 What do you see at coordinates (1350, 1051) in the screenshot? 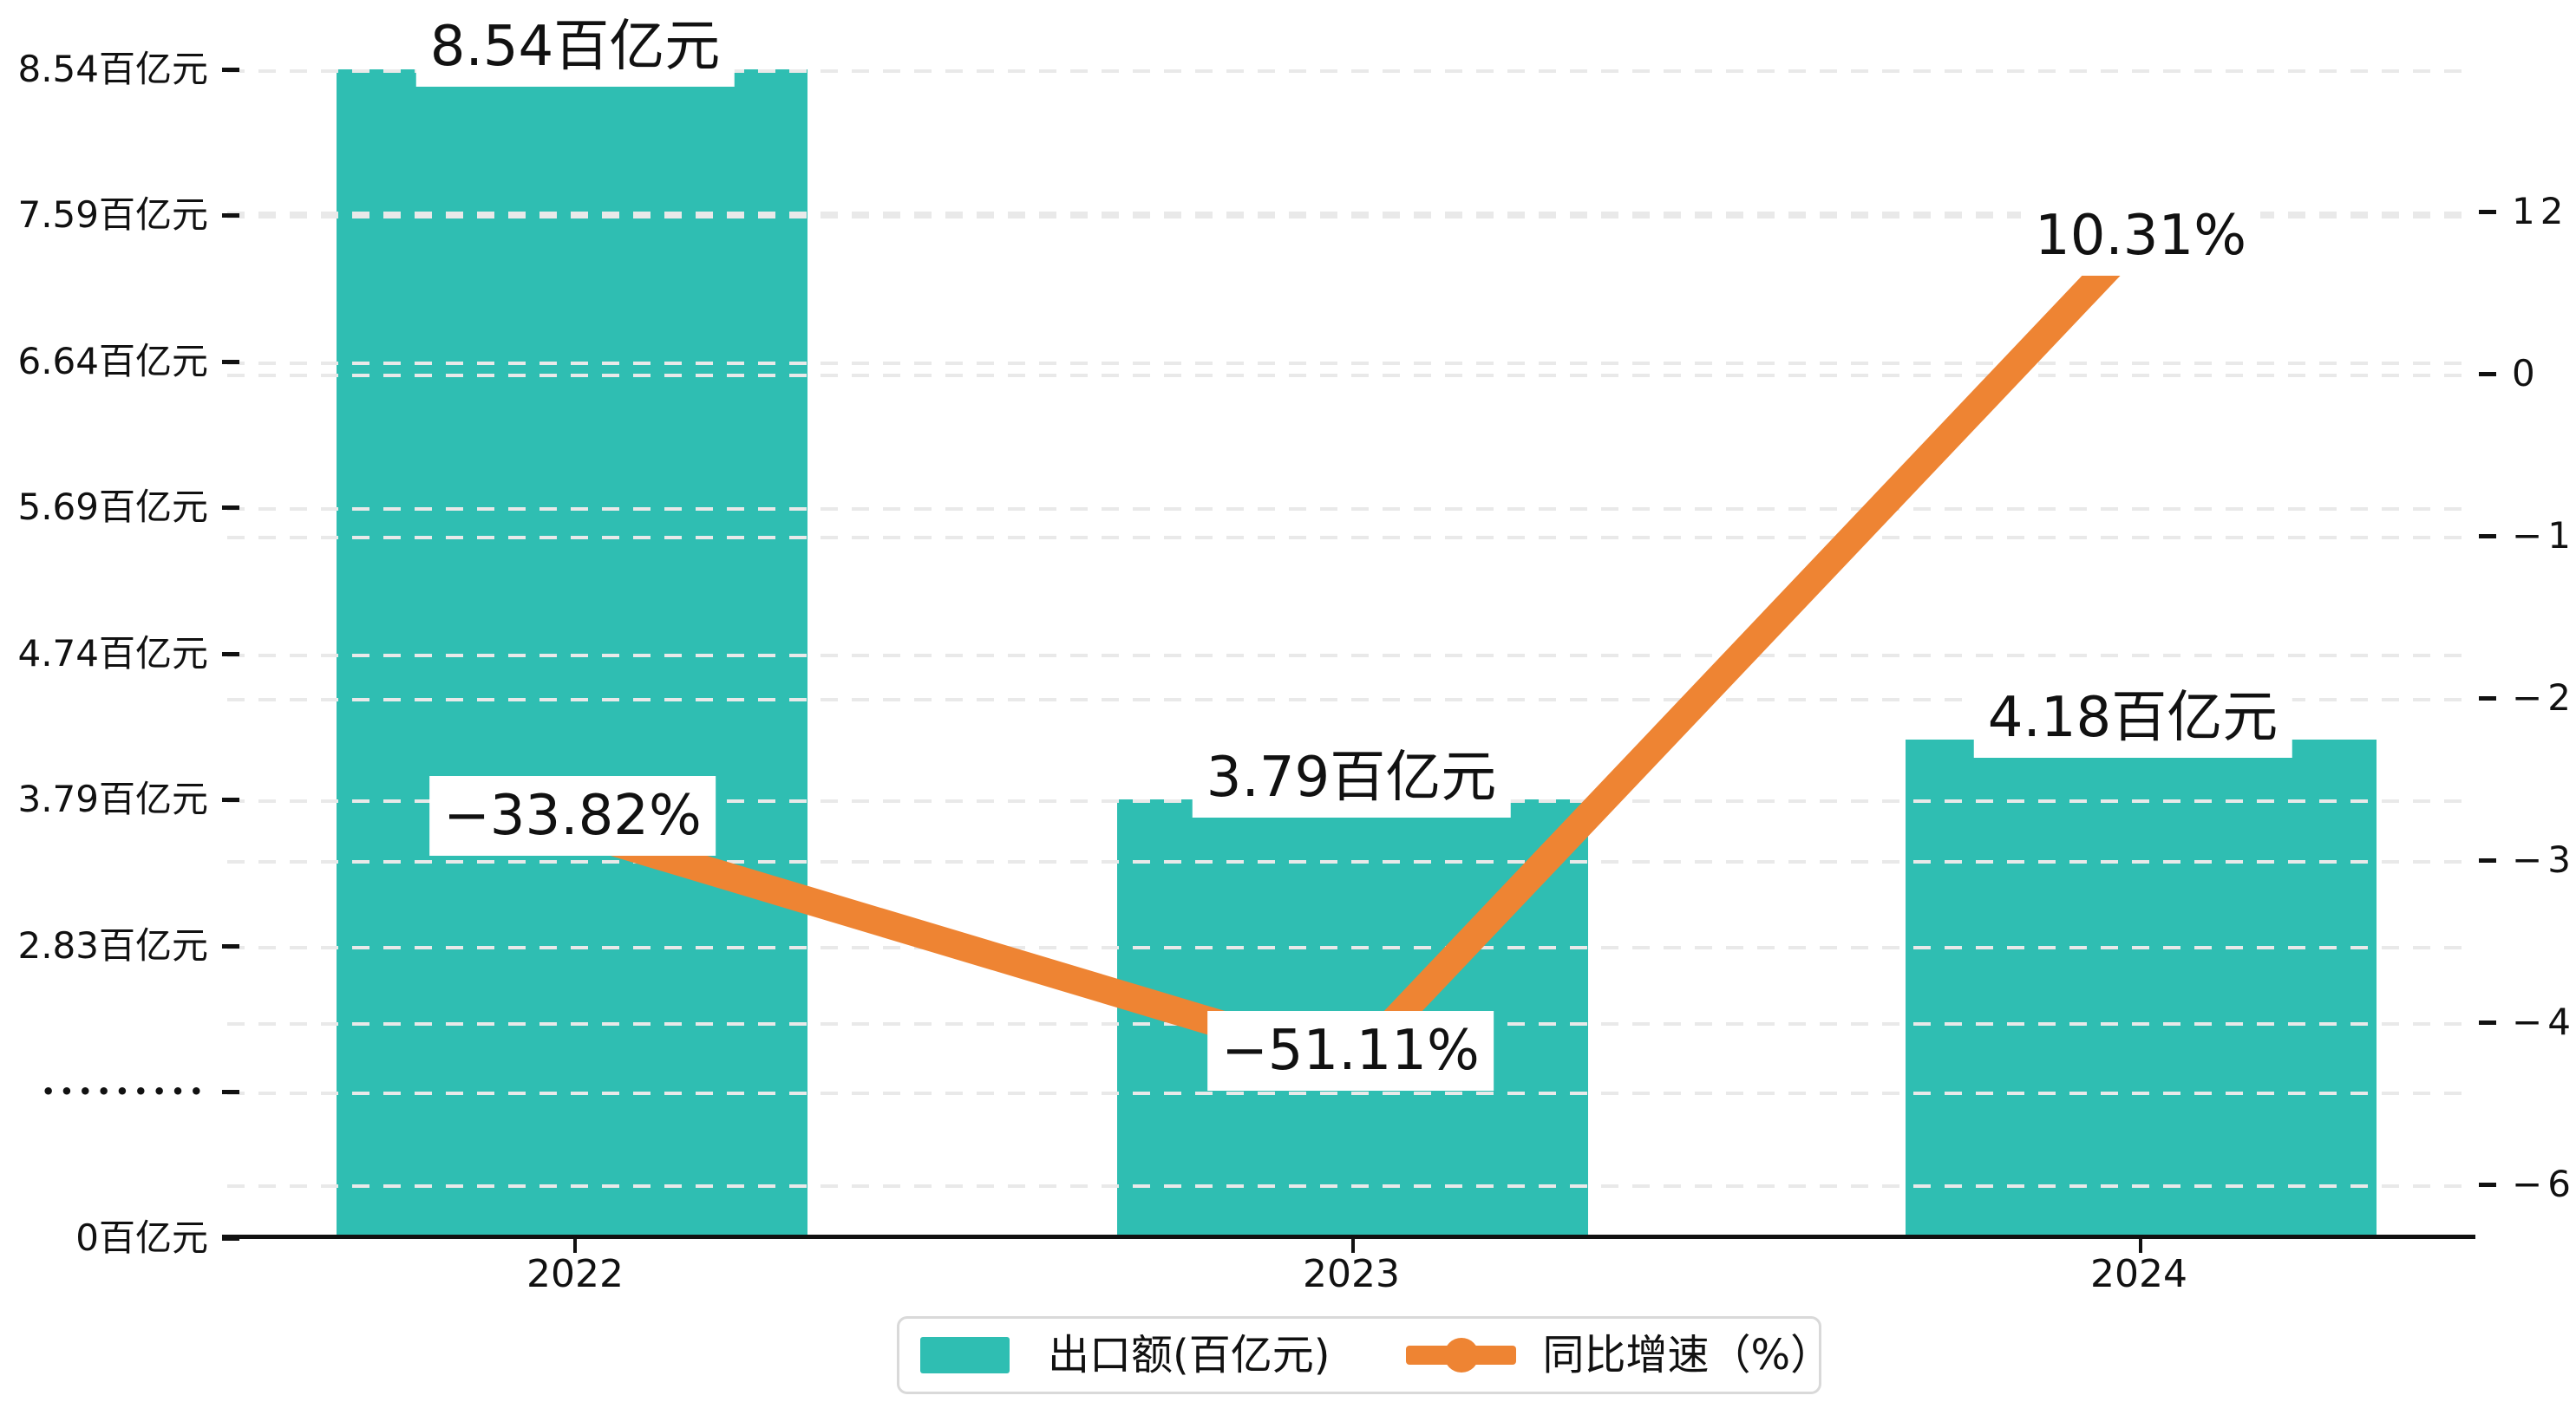
I see `line-value-label: −51.11%` at bounding box center [1350, 1051].